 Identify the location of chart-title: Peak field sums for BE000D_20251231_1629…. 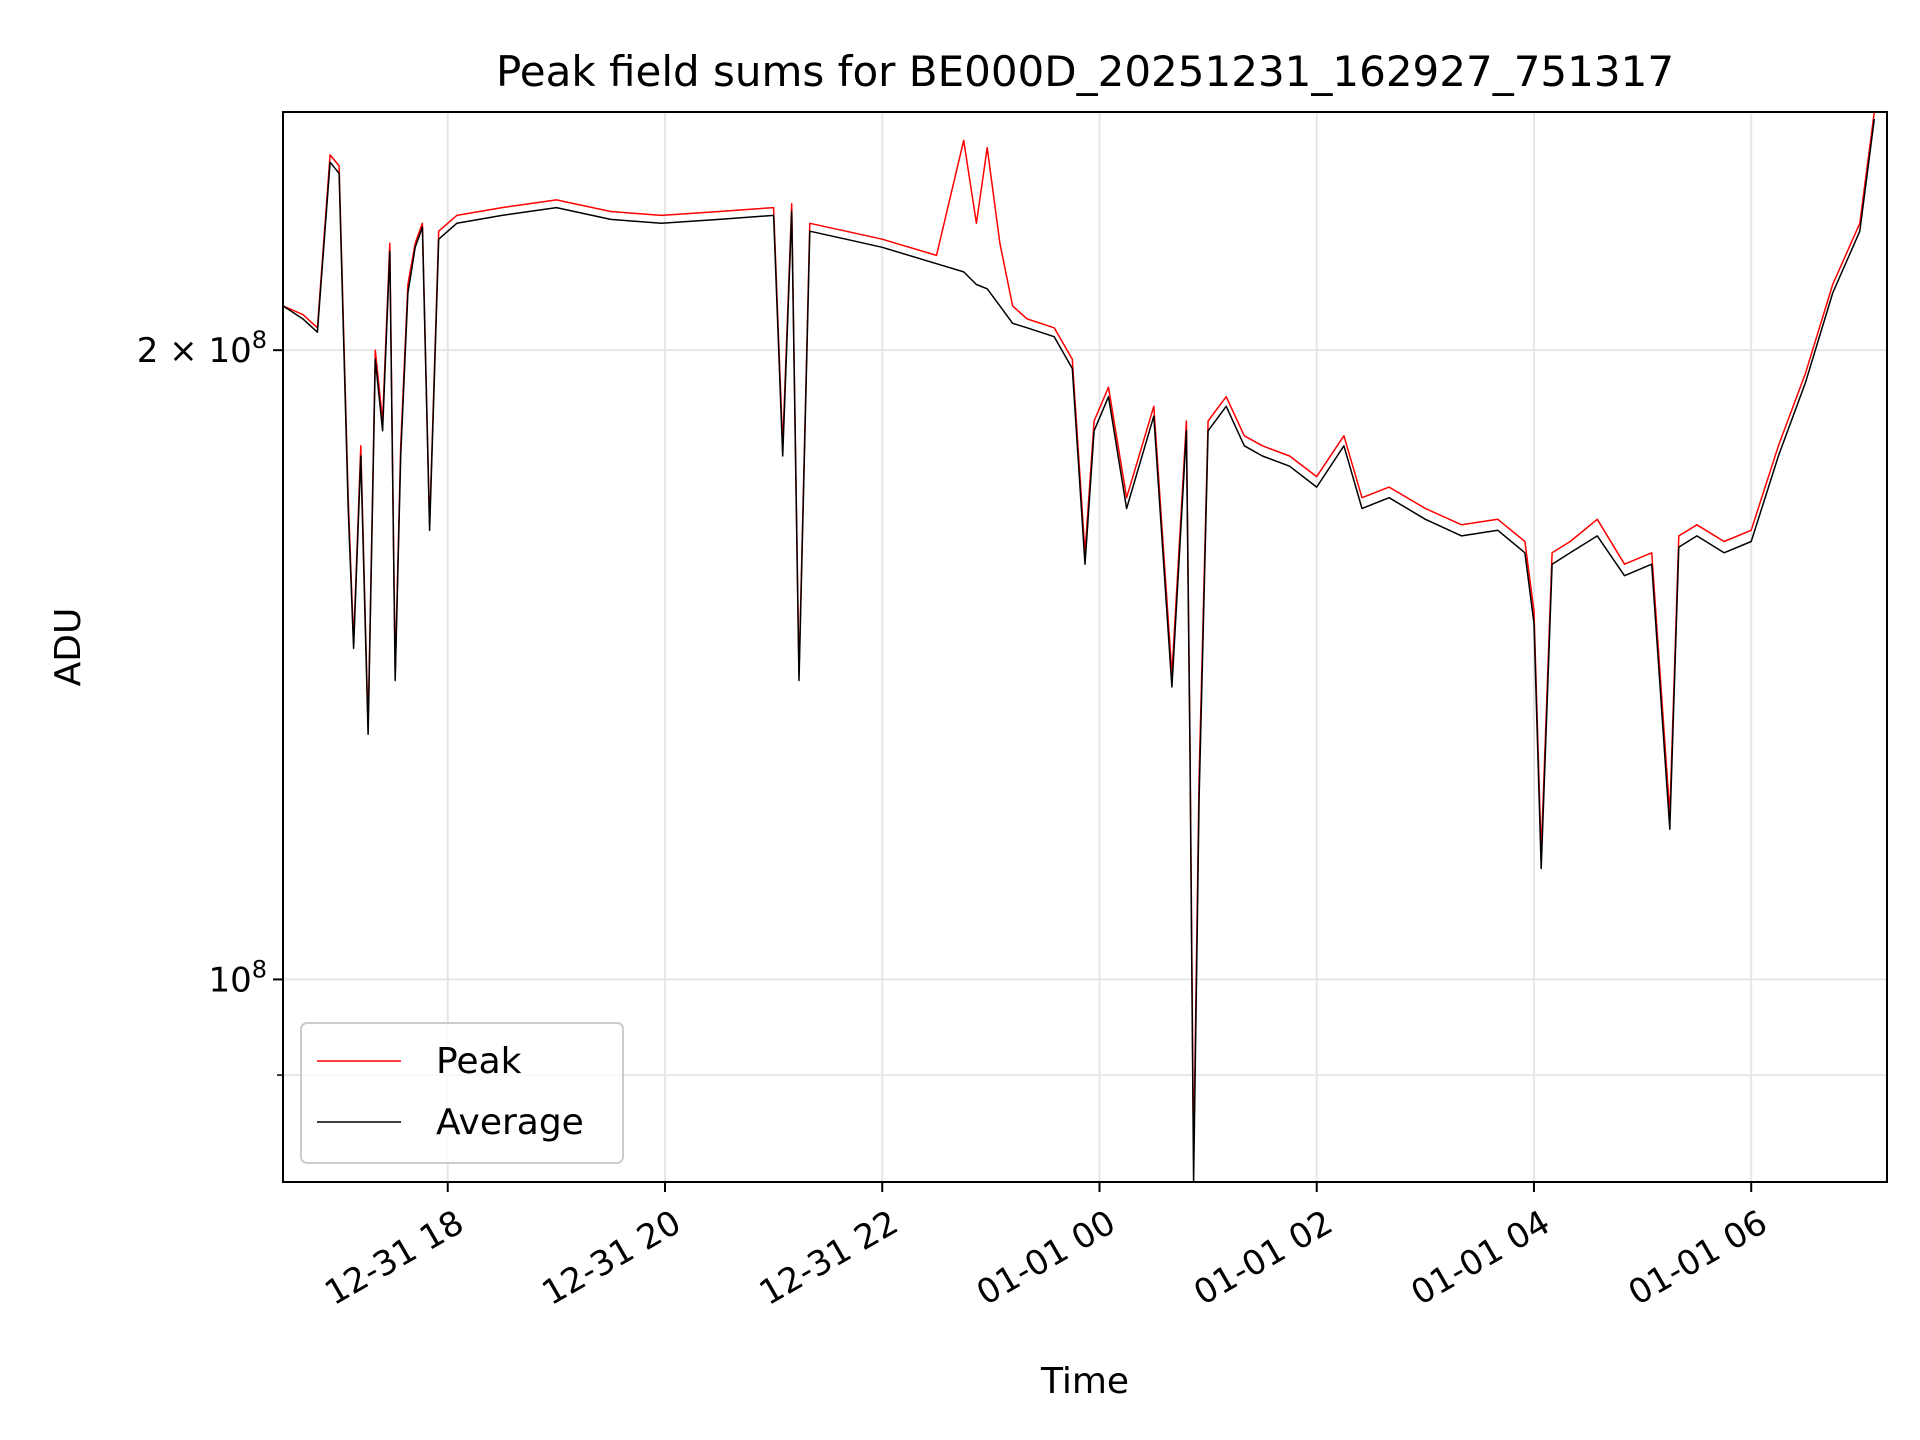
(1085, 71).